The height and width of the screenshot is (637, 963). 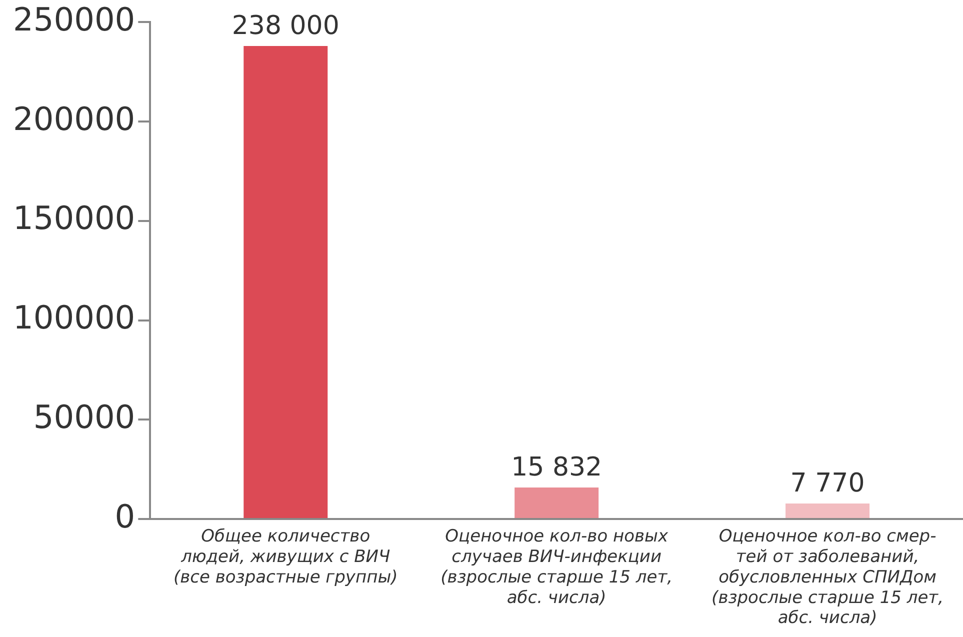 What do you see at coordinates (74, 317) in the screenshot?
I see `y-tick-label: 100000` at bounding box center [74, 317].